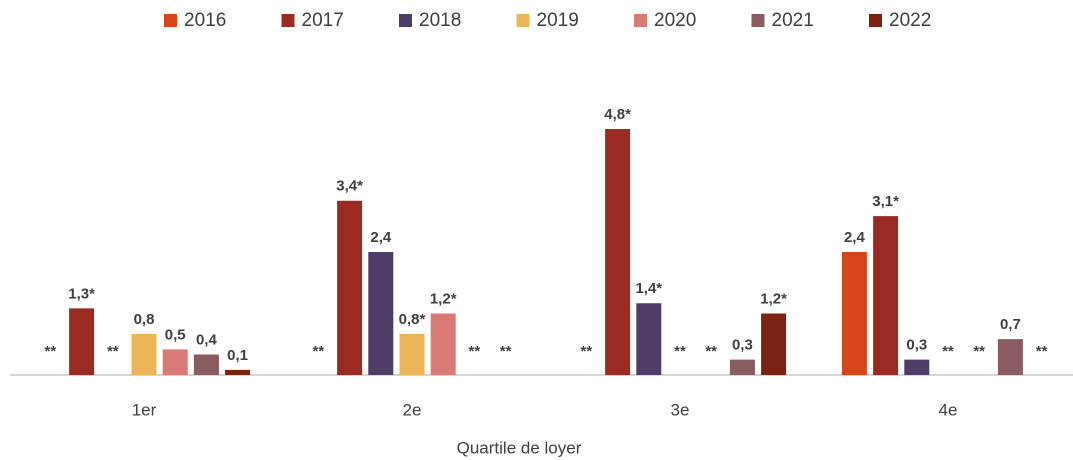  I want to click on data-label: 0,7, so click(1010, 324).